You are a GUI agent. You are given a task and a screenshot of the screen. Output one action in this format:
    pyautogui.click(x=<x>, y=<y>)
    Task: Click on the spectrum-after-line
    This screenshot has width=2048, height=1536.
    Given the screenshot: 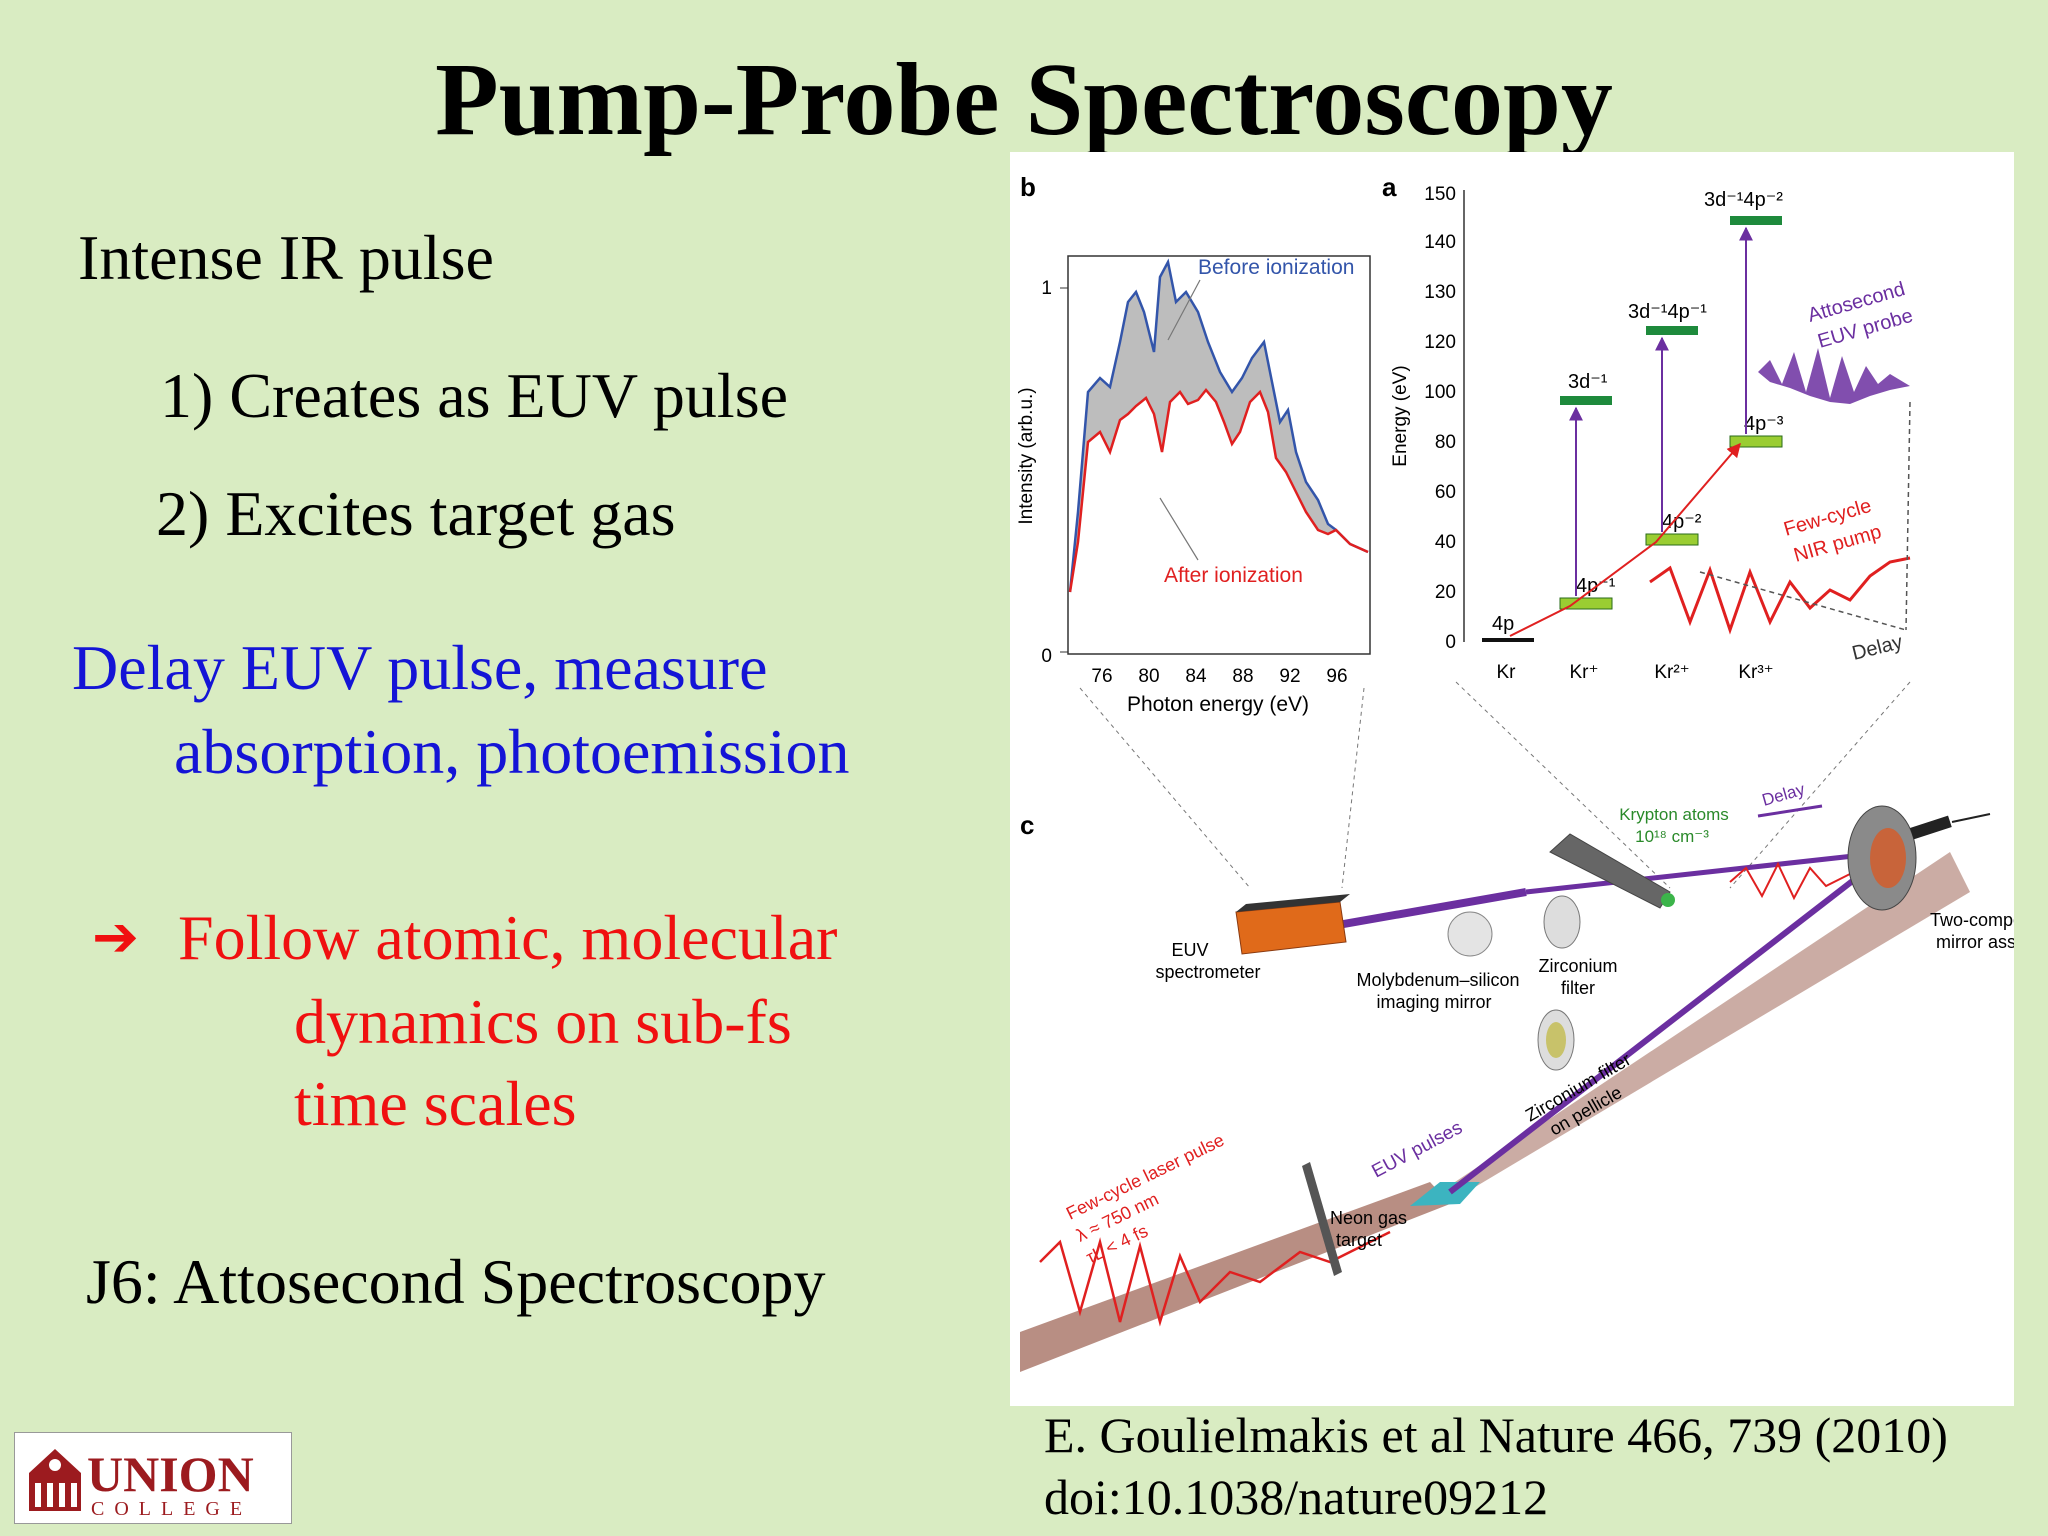 What is the action you would take?
    pyautogui.click(x=1218, y=490)
    